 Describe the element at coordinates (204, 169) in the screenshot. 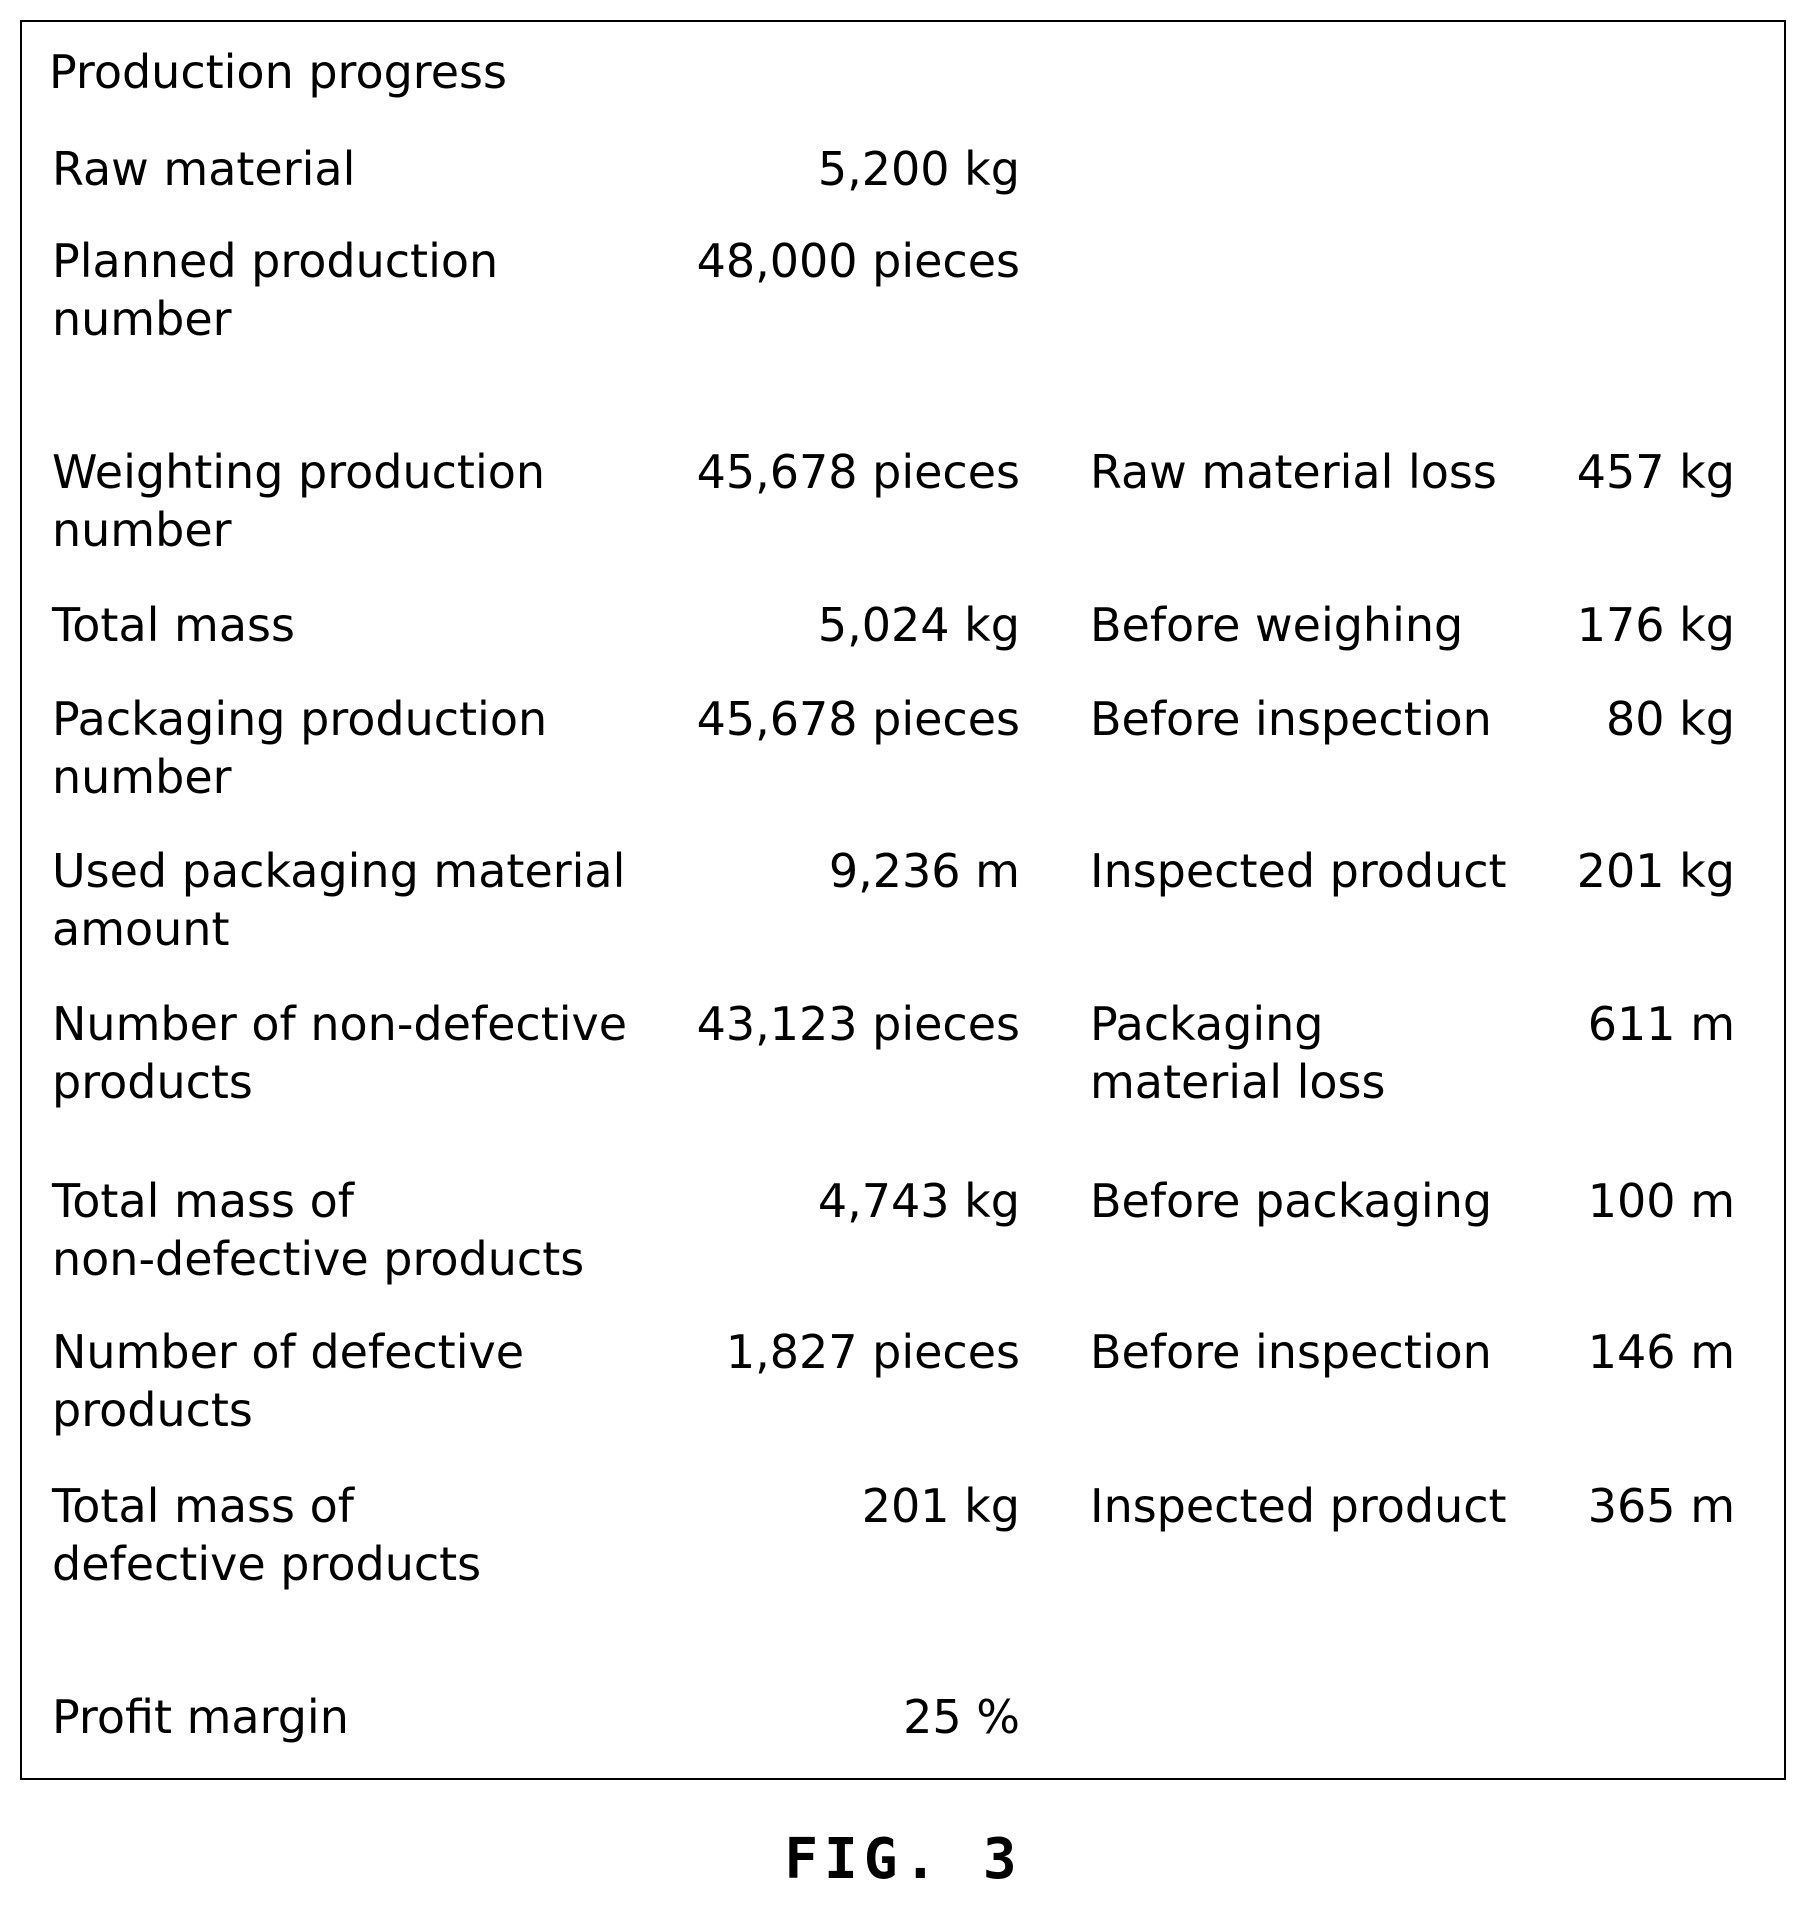

I see `raw-material-label: Raw material` at that location.